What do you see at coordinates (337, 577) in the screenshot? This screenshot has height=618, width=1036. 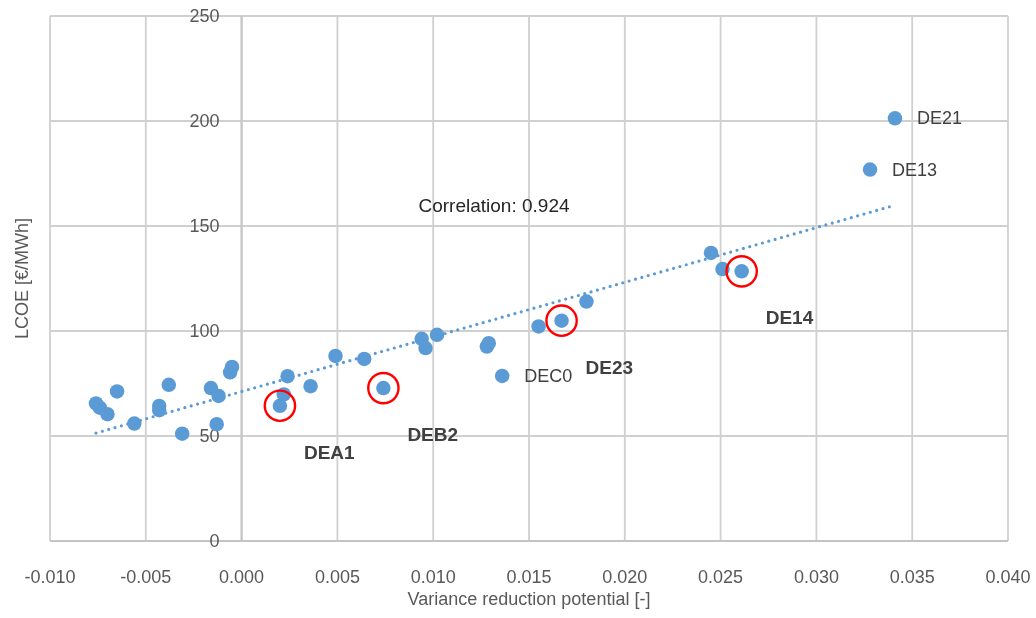 I see `x-tick-label: 0.005` at bounding box center [337, 577].